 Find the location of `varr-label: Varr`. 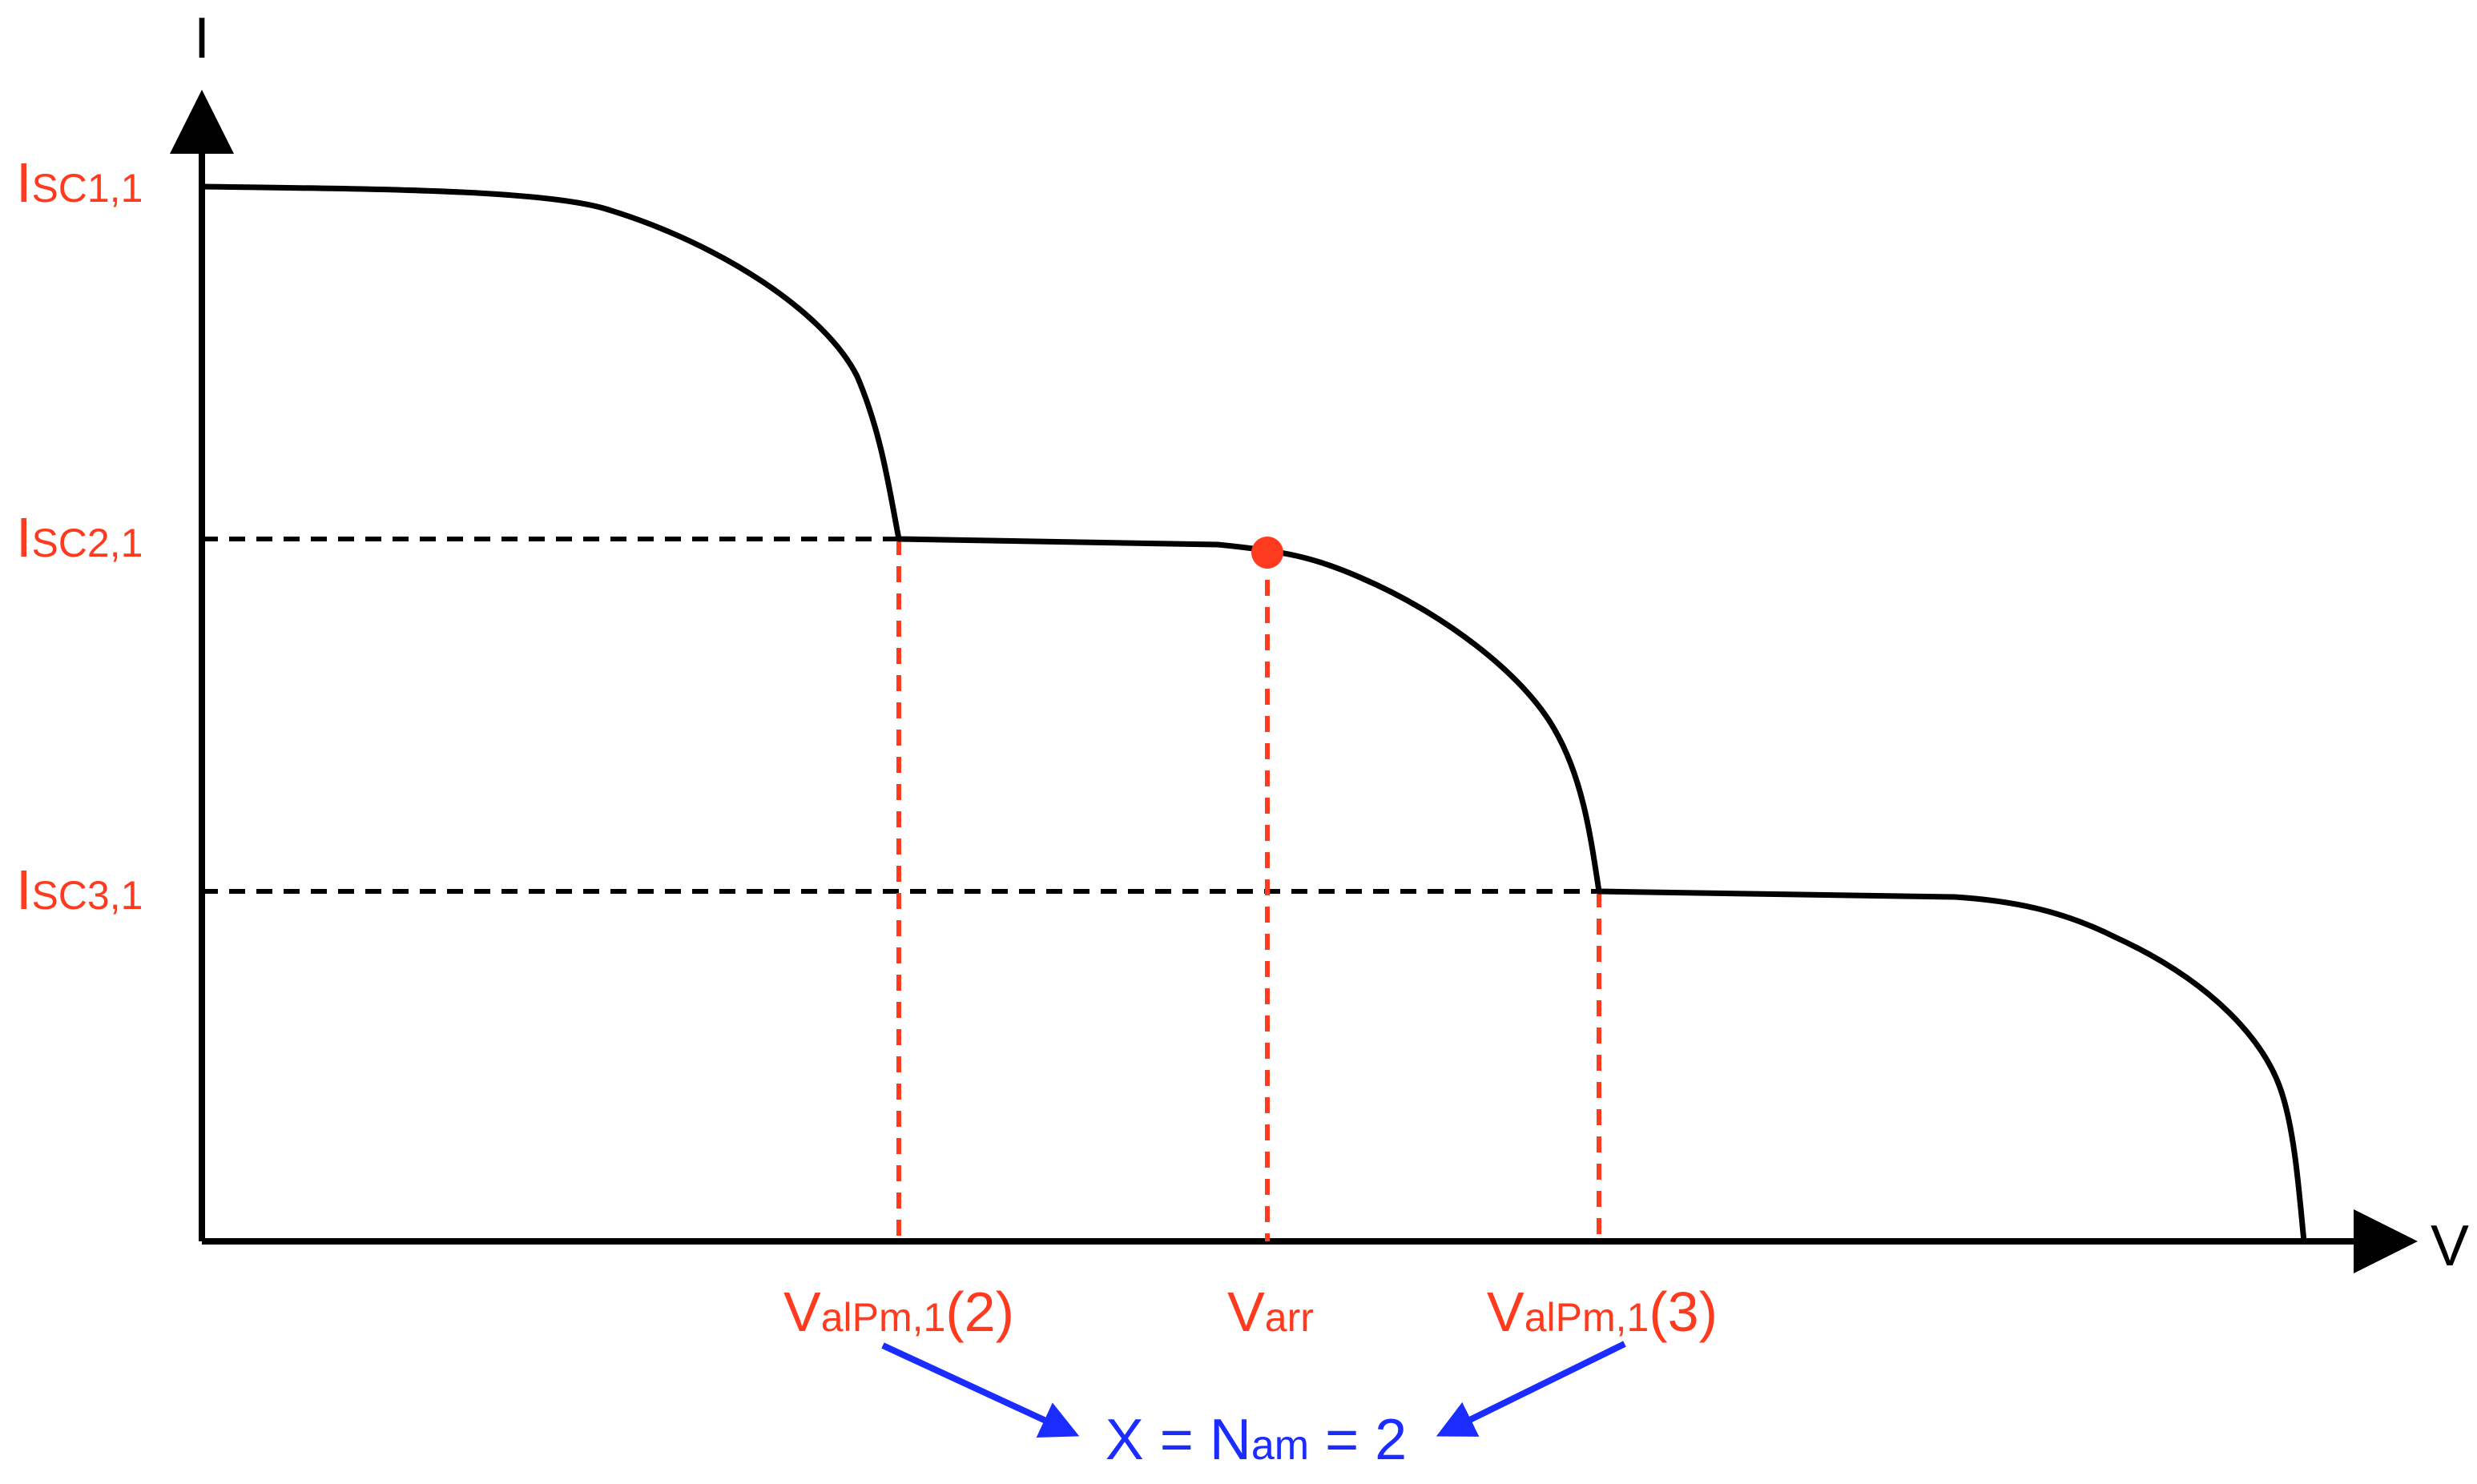

varr-label: Varr is located at coordinates (1270, 1312).